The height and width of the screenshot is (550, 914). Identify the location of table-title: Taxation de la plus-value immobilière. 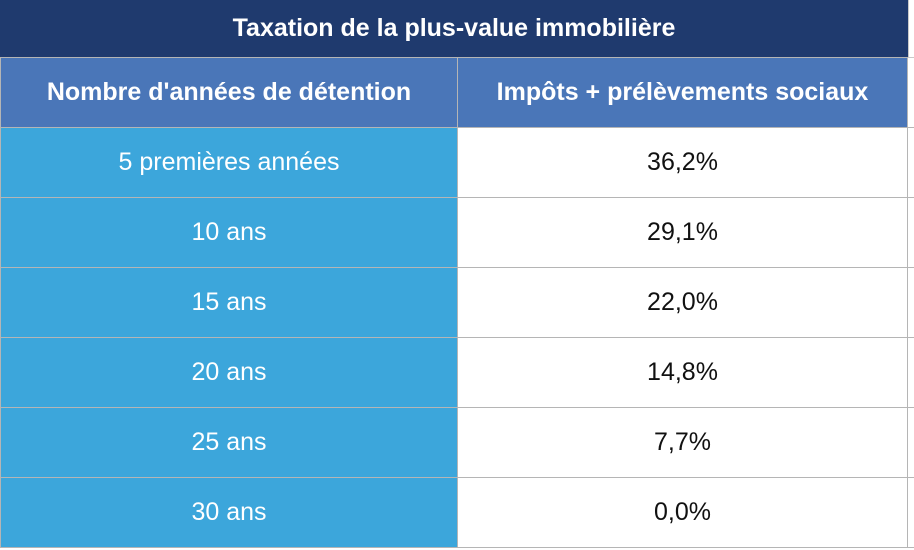
(454, 28).